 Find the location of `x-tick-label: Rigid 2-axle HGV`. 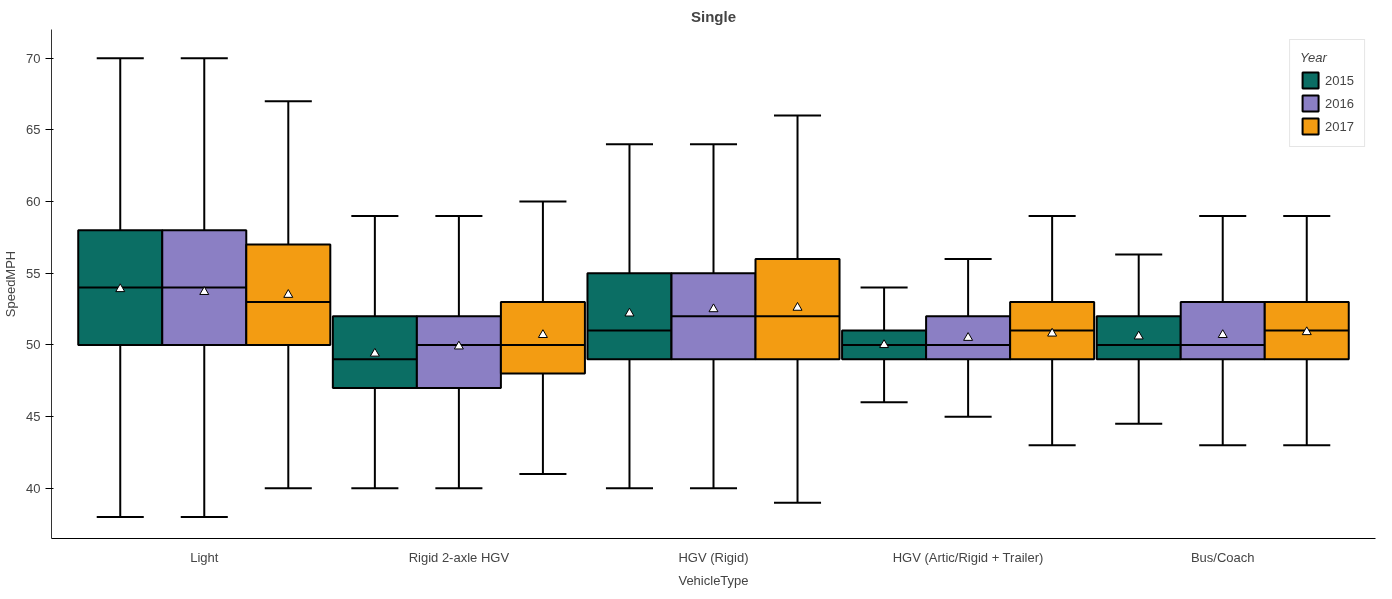

x-tick-label: Rigid 2-axle HGV is located at coordinates (459, 557).